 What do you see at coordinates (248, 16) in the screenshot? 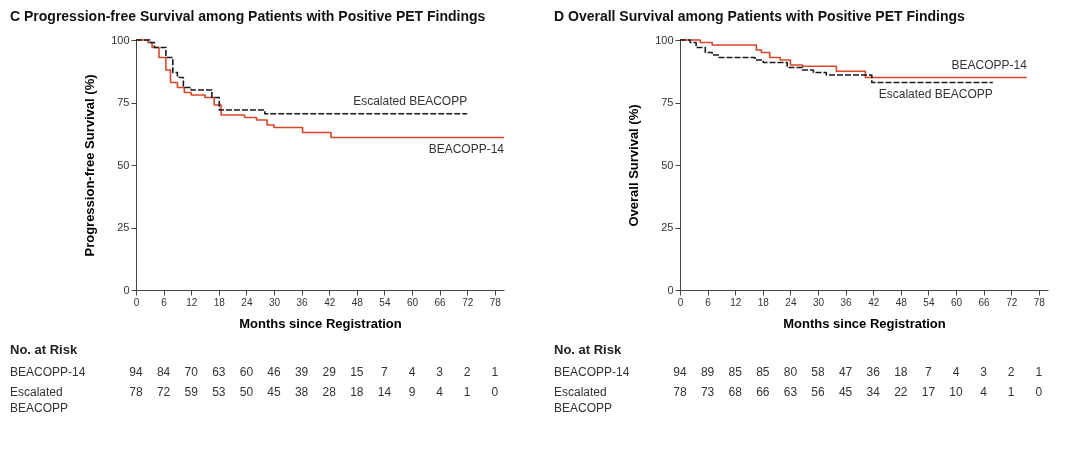
I see `chart-title: C Progression-free Survival among Patients with Positive PET Findings` at bounding box center [248, 16].